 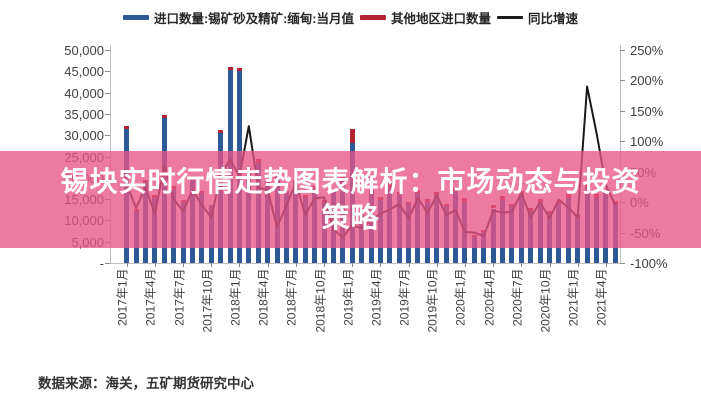 I want to click on y-axis-right-label: 150%, so click(x=647, y=111).